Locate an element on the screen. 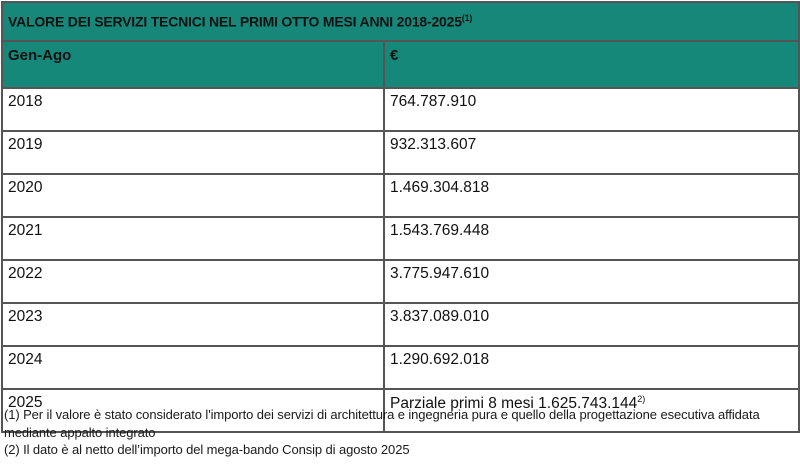  year-cell: 2019 is located at coordinates (193, 152).